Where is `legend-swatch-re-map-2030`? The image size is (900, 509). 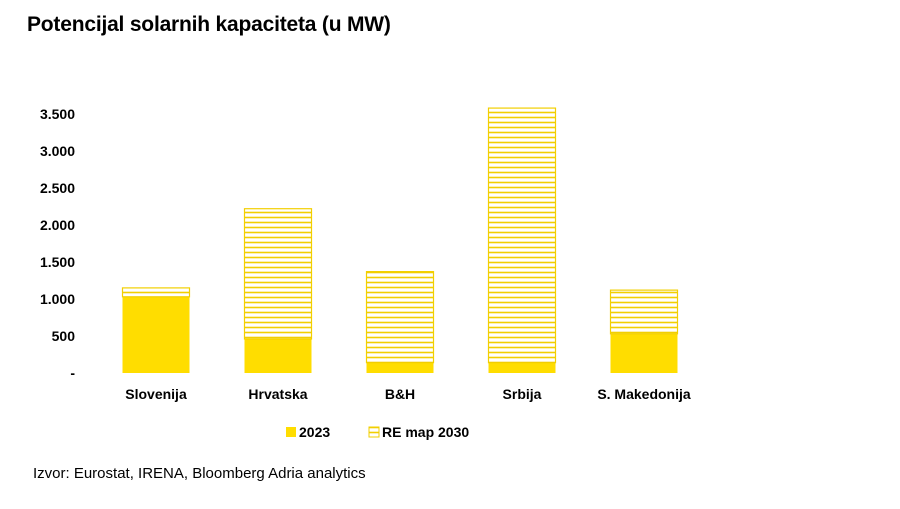
legend-swatch-re-map-2030 is located at coordinates (374, 432).